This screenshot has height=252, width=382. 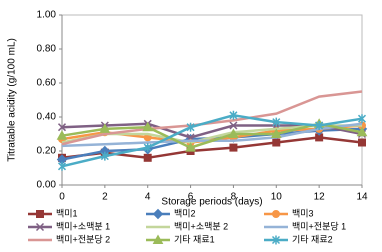 What do you see at coordinates (194, 239) in the screenshot?
I see `legend-label: 기타 재료1` at bounding box center [194, 239].